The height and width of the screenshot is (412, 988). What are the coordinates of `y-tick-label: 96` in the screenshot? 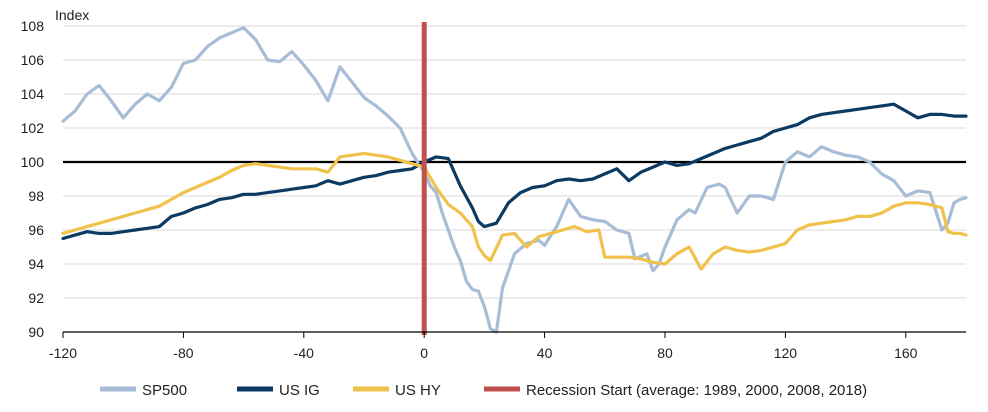 It's located at (36, 230).